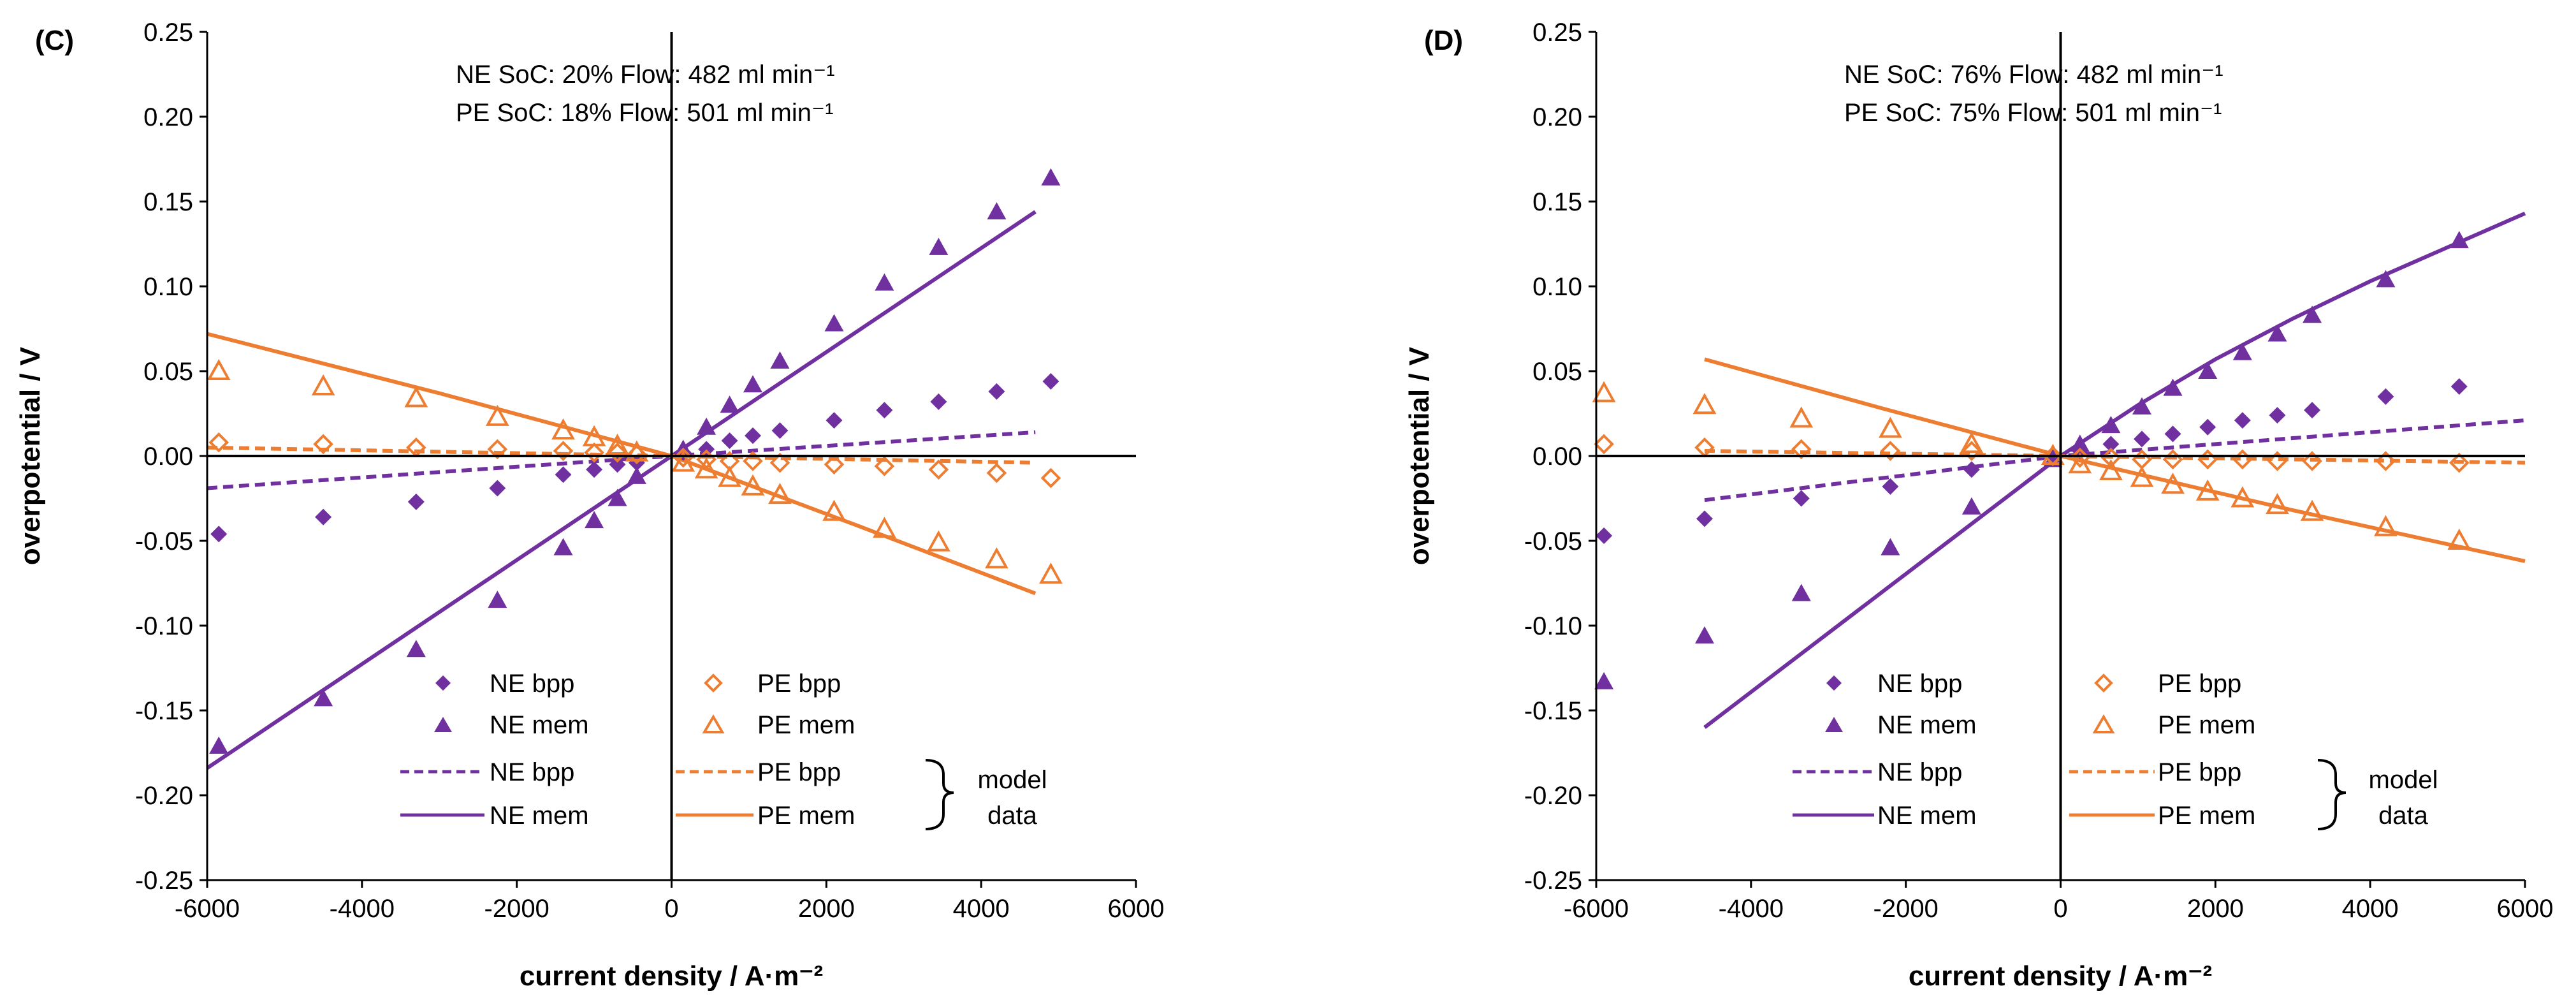 The height and width of the screenshot is (1007, 2576). I want to click on y-tick-label: 0.15, so click(1557, 202).